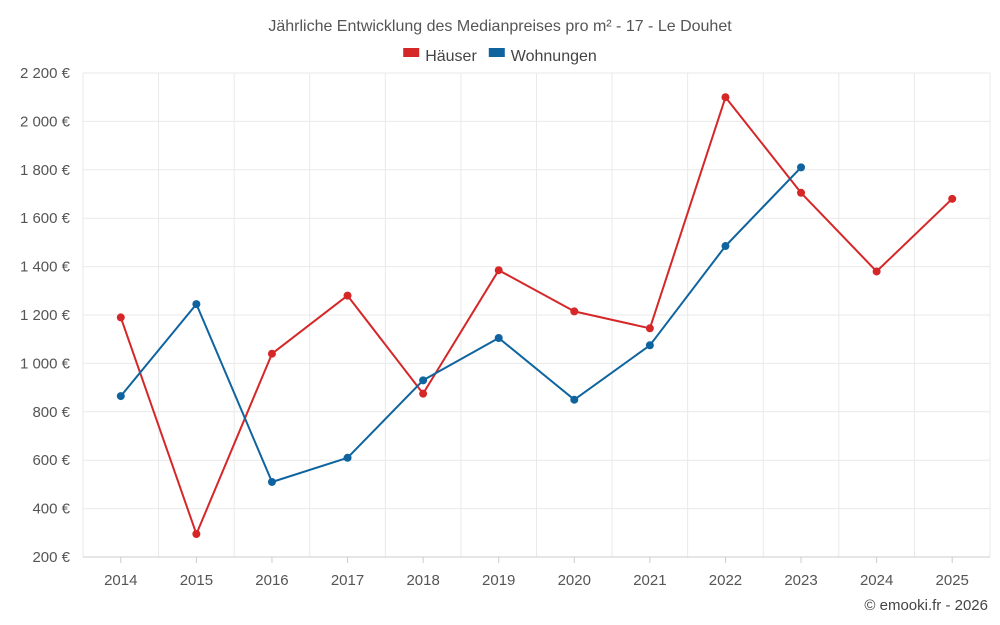 This screenshot has width=1000, height=625. Describe the element at coordinates (952, 580) in the screenshot. I see `x-tick-label: 2025` at that location.